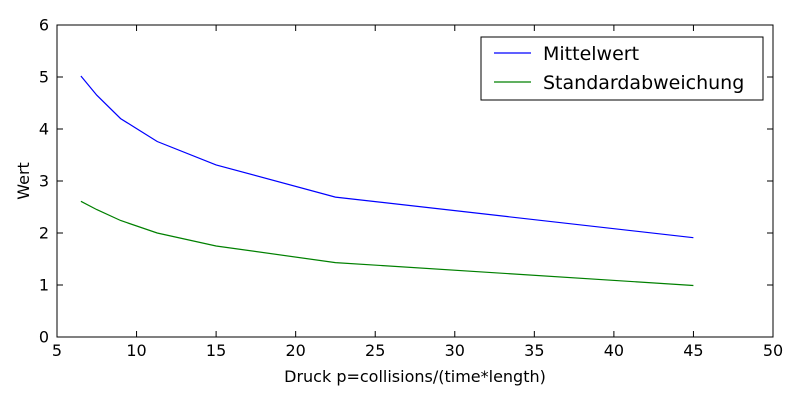 Image resolution: width=800 pixels, height=400 pixels. I want to click on y-tick-label: 4, so click(44, 129).